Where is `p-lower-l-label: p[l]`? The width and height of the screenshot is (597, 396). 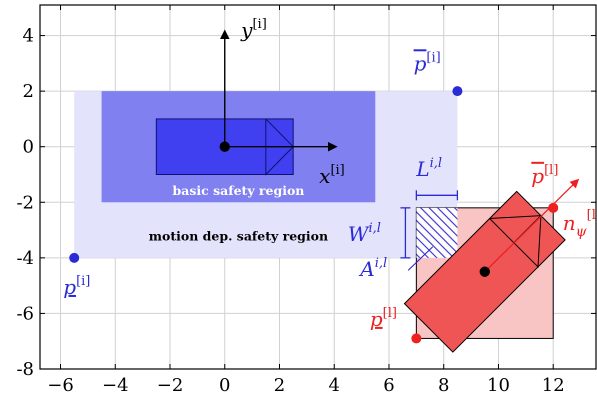 p-lower-l-label: p[l] is located at coordinates (383, 318).